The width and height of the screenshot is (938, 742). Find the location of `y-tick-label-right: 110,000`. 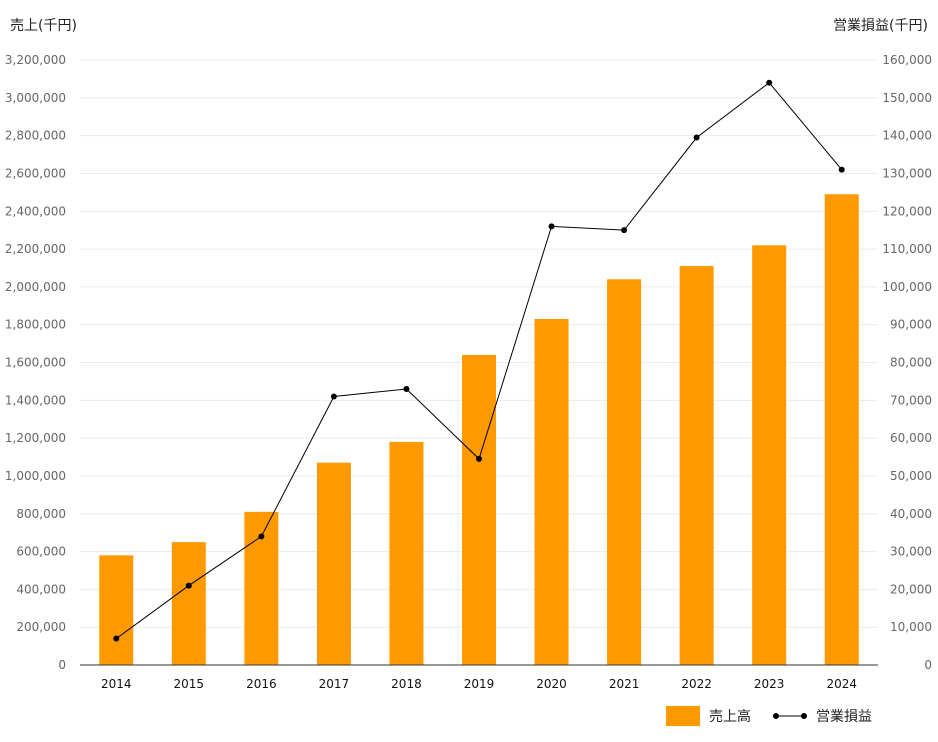

y-tick-label-right: 110,000 is located at coordinates (907, 249).